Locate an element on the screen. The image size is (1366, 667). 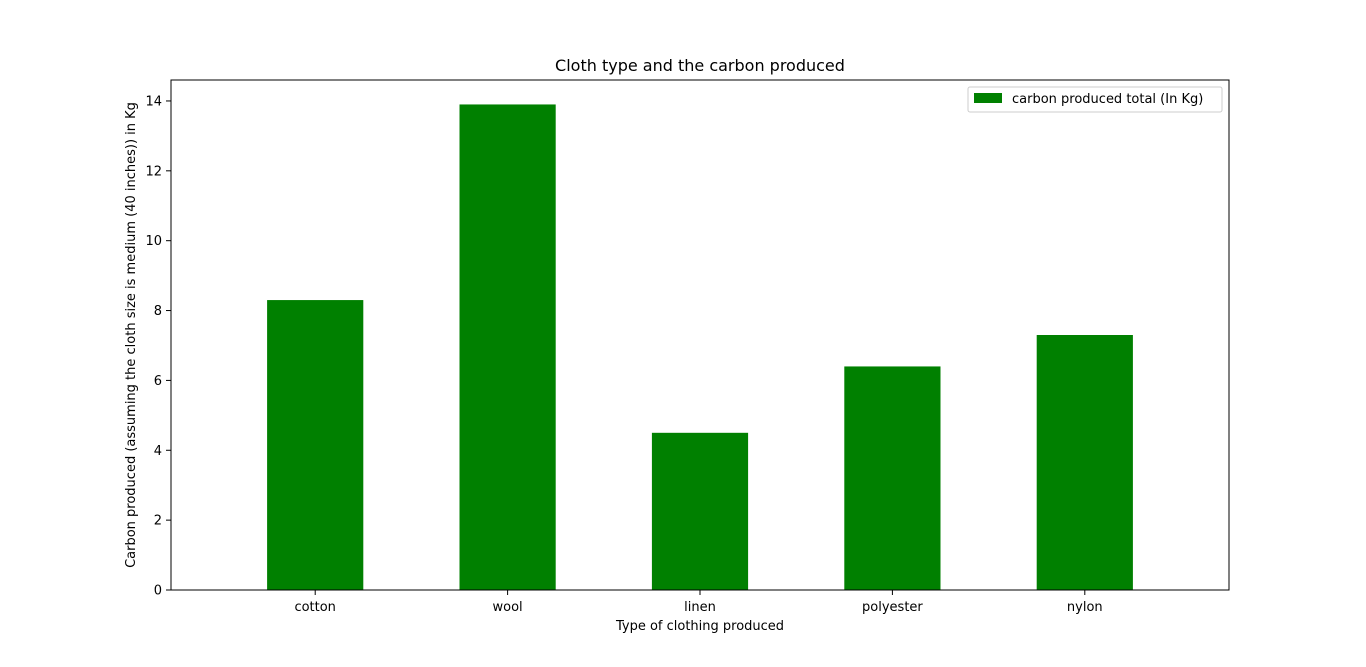
y-tick-label: 2 is located at coordinates (158, 521).